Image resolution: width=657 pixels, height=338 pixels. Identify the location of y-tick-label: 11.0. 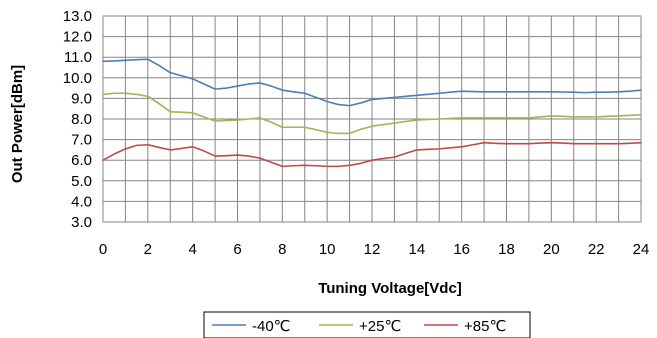
(78, 57).